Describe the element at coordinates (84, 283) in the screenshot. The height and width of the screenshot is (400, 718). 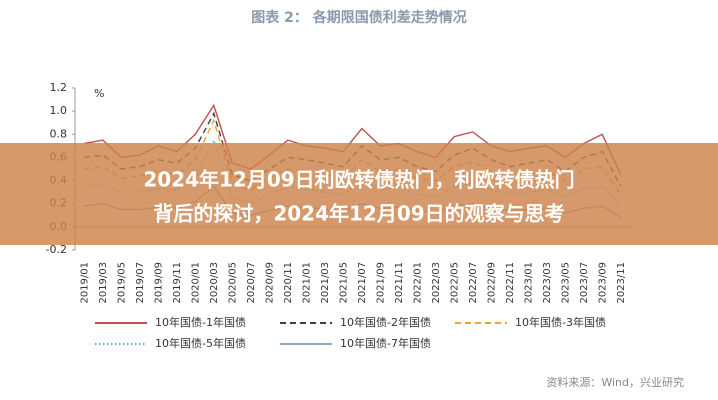
I see `x-tick-label: 2019/01` at that location.